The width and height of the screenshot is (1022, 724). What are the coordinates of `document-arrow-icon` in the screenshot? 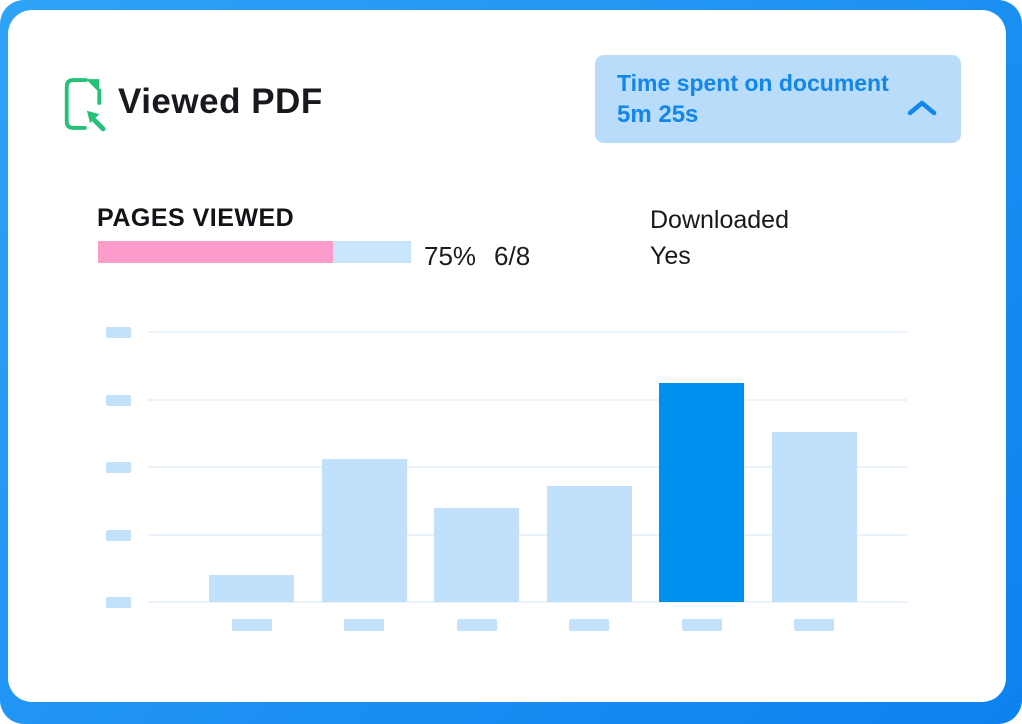 It's located at (83, 104).